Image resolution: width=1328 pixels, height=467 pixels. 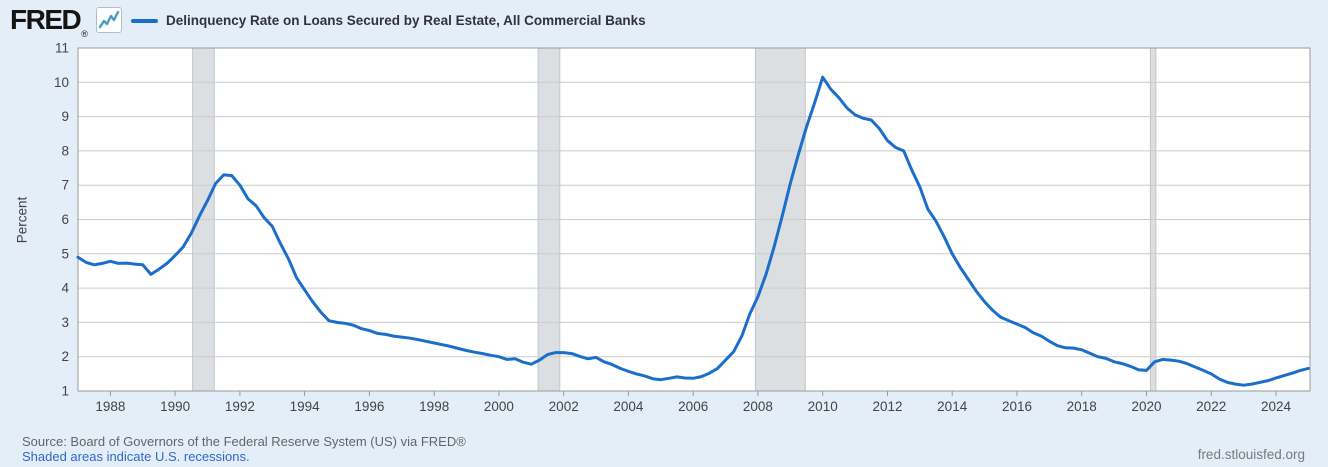 I want to click on x-tick-label: 2008, so click(x=758, y=406).